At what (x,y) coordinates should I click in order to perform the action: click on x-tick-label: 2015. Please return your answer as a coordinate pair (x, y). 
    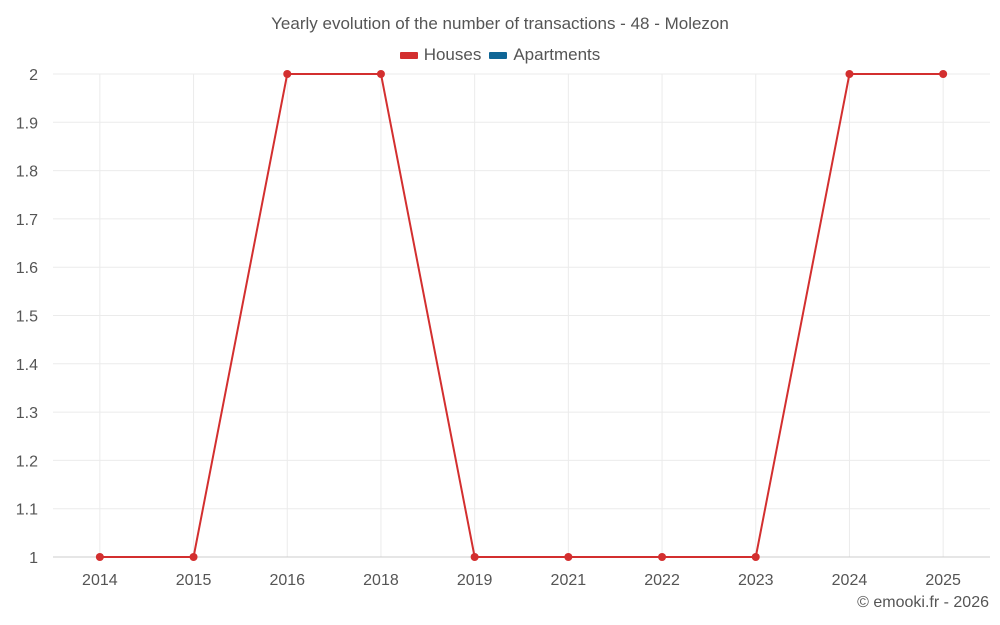
    Looking at the image, I should click on (194, 580).